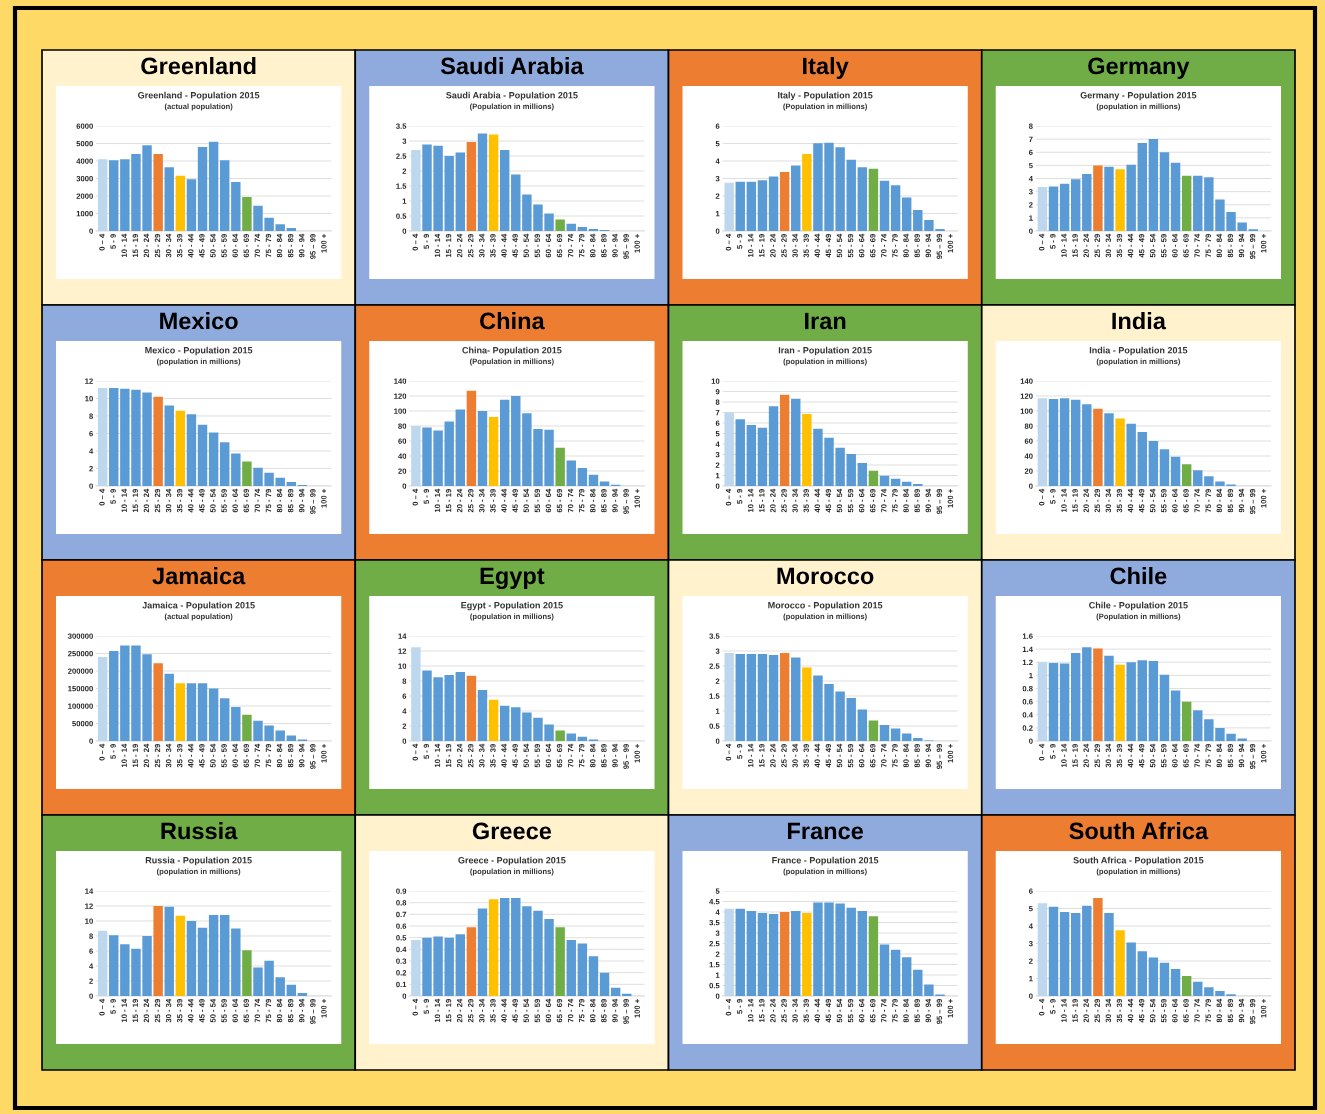  What do you see at coordinates (199, 321) in the screenshot?
I see `chart-title: Mexico` at bounding box center [199, 321].